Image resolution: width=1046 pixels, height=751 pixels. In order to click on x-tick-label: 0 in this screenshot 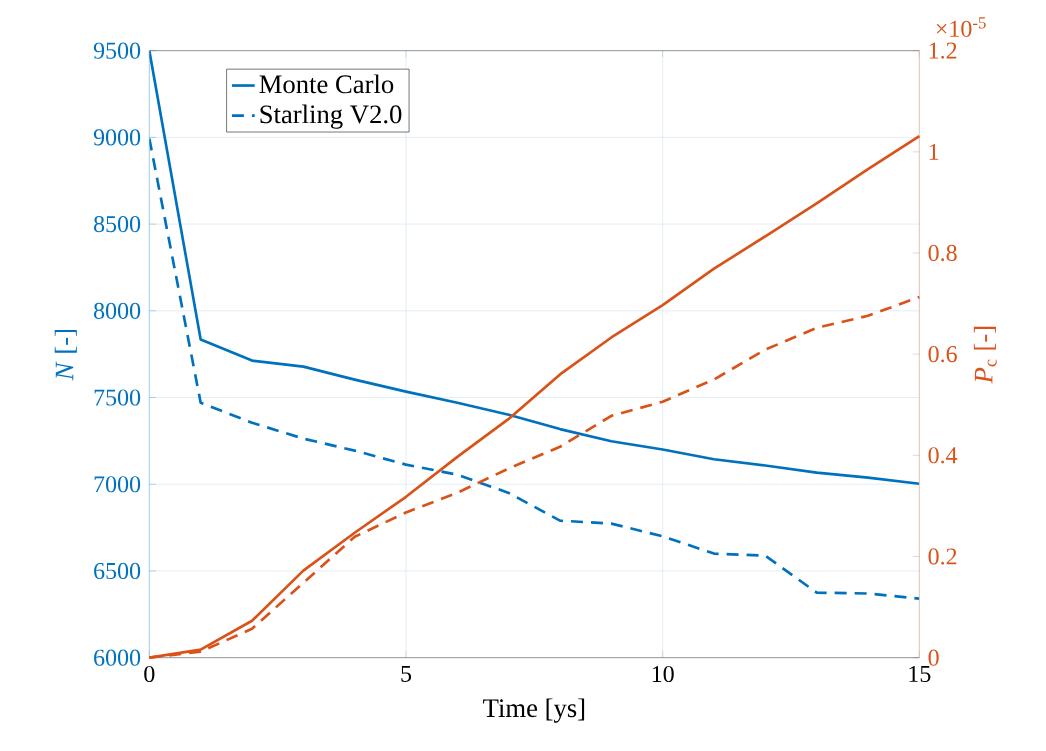, I will do `click(149, 674)`.